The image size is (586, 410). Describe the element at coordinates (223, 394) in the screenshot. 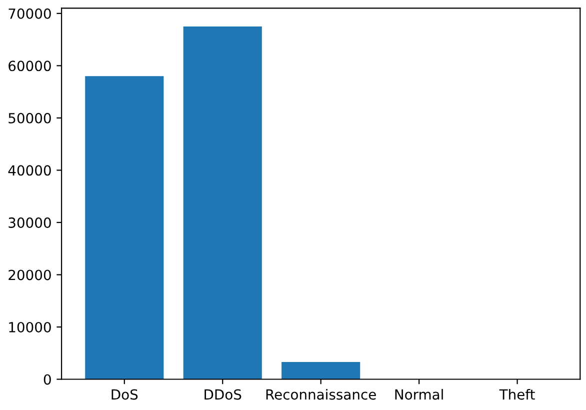

I see `x-tick-label: DDoS` at that location.